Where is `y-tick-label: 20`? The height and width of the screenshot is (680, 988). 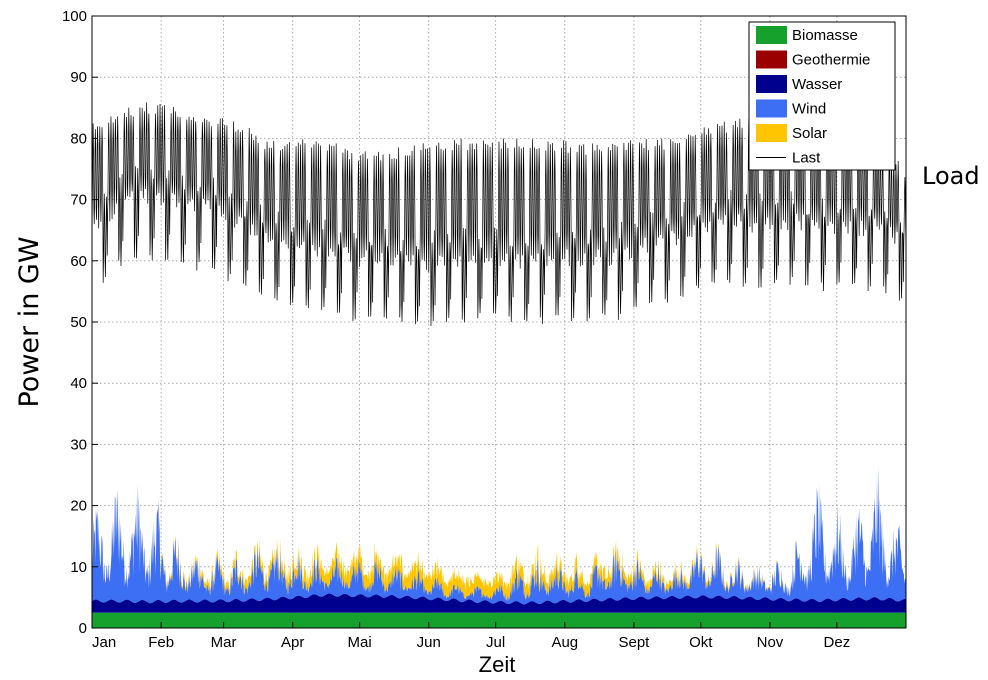
y-tick-label: 20 is located at coordinates (78, 506).